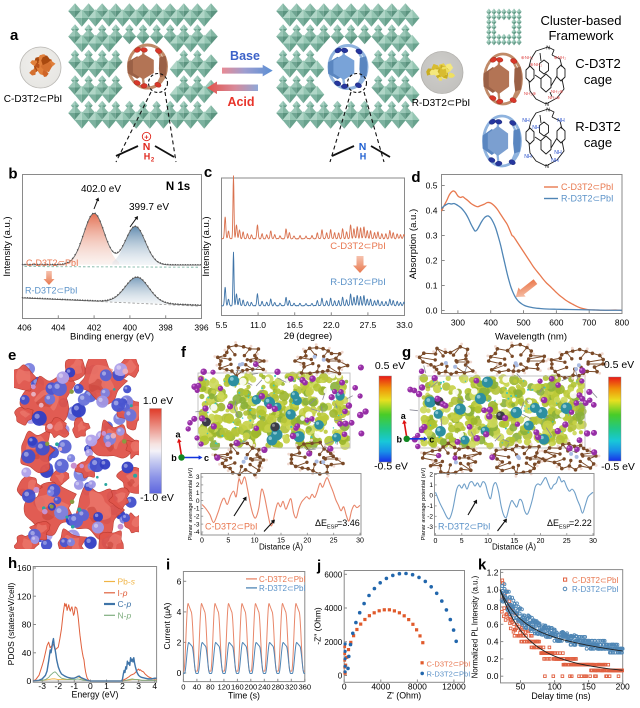  What do you see at coordinates (567, 541) in the screenshot?
I see `svg-text: 25` at bounding box center [567, 541].